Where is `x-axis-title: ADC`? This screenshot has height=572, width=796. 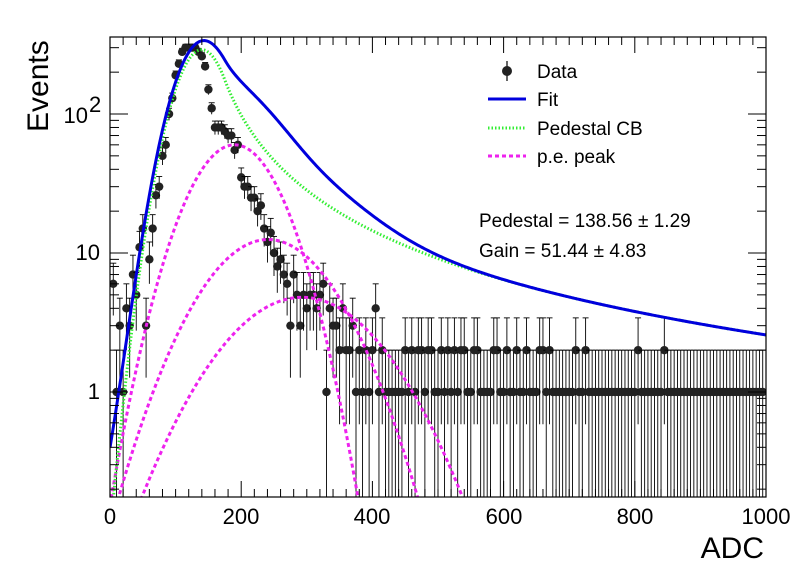
x-axis-title: ADC is located at coordinates (732, 548).